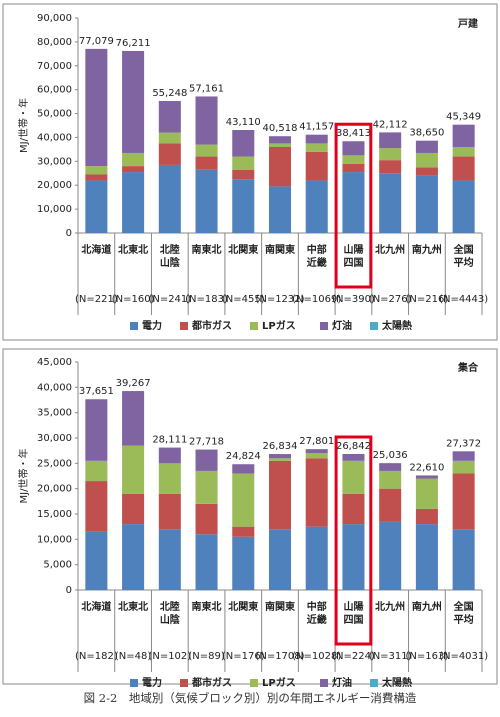 The width and height of the screenshot is (500, 717). What do you see at coordinates (206, 442) in the screenshot?
I see `total-label: 27,718` at bounding box center [206, 442].